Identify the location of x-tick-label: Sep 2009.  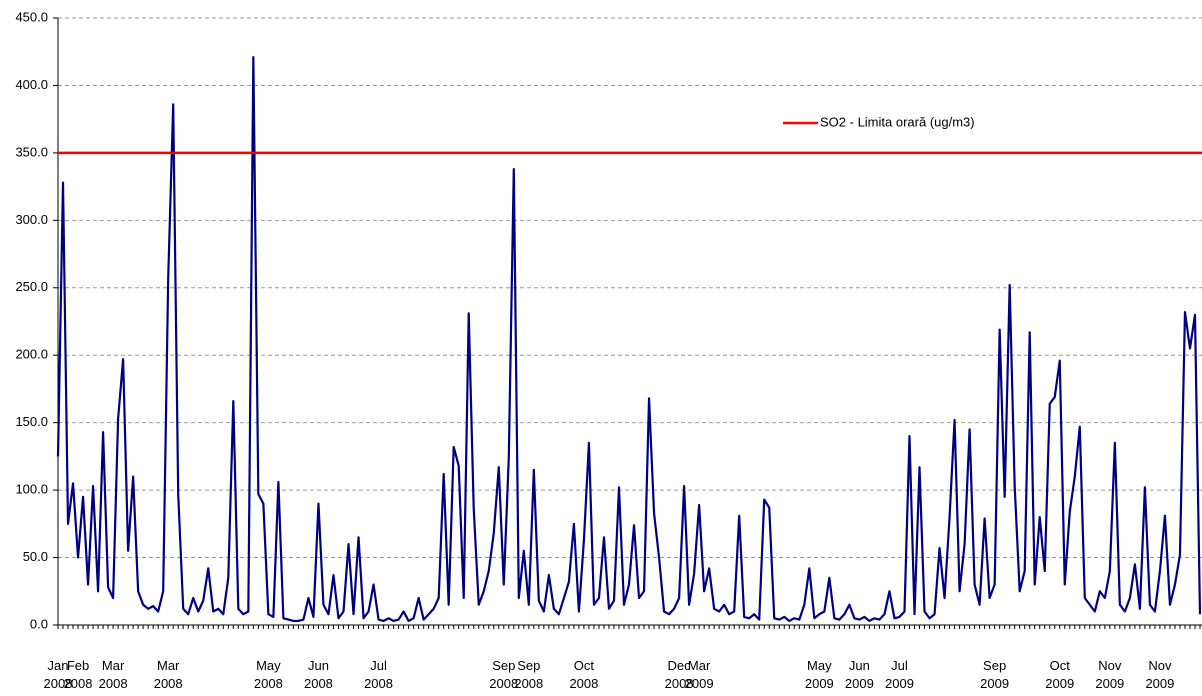
(995, 674).